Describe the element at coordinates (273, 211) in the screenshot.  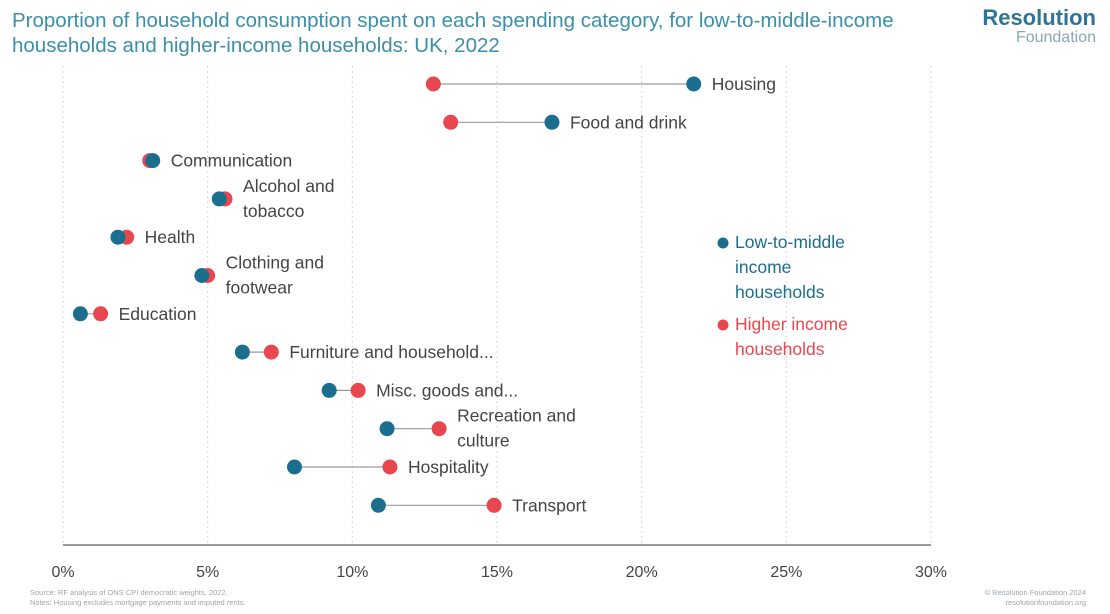
I see `category-label: tobacco` at that location.